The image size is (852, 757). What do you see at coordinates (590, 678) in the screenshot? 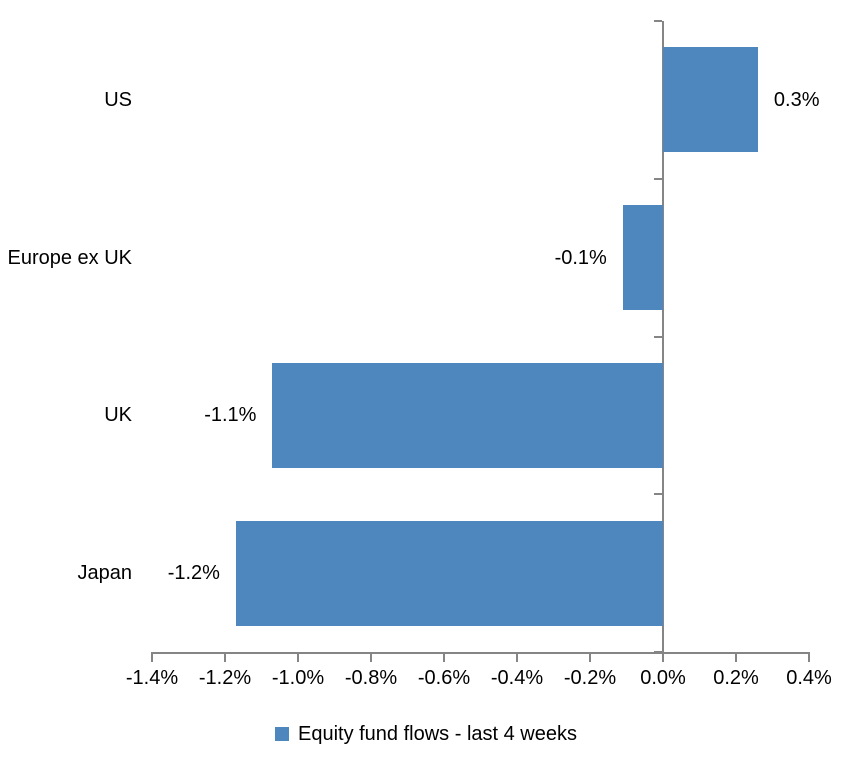
I see `x-tick-label: -0.2%` at bounding box center [590, 678].